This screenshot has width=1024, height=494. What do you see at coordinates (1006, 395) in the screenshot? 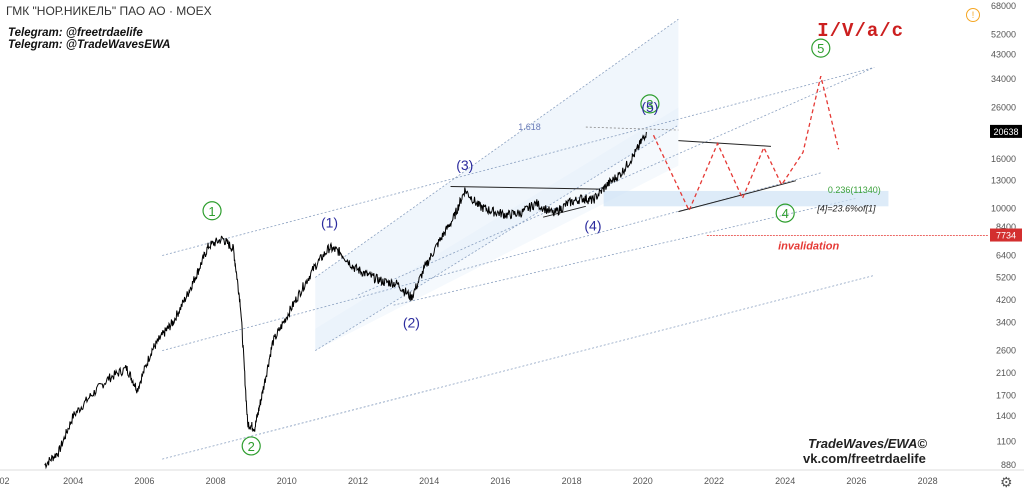
I see `y-tick-label: 1700` at bounding box center [1006, 395].